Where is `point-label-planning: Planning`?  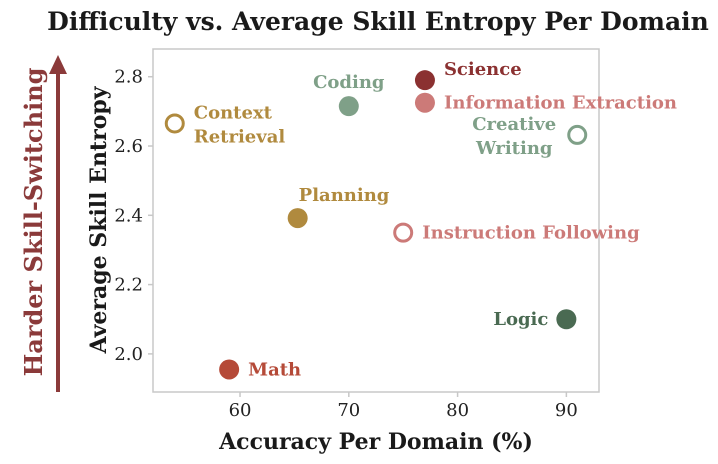 point-label-planning: Planning is located at coordinates (344, 195).